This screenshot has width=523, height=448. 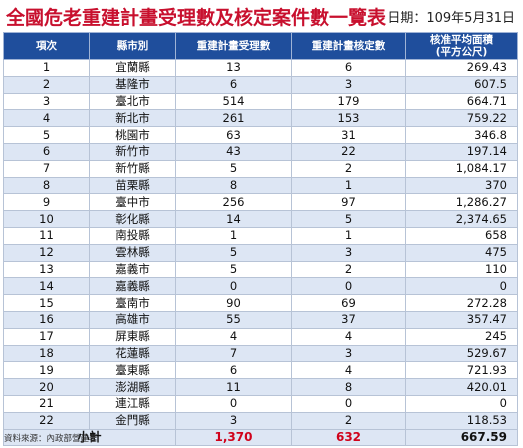 I want to click on table-row: 16 高雄市 55 37 357.47, so click(x=260, y=319).